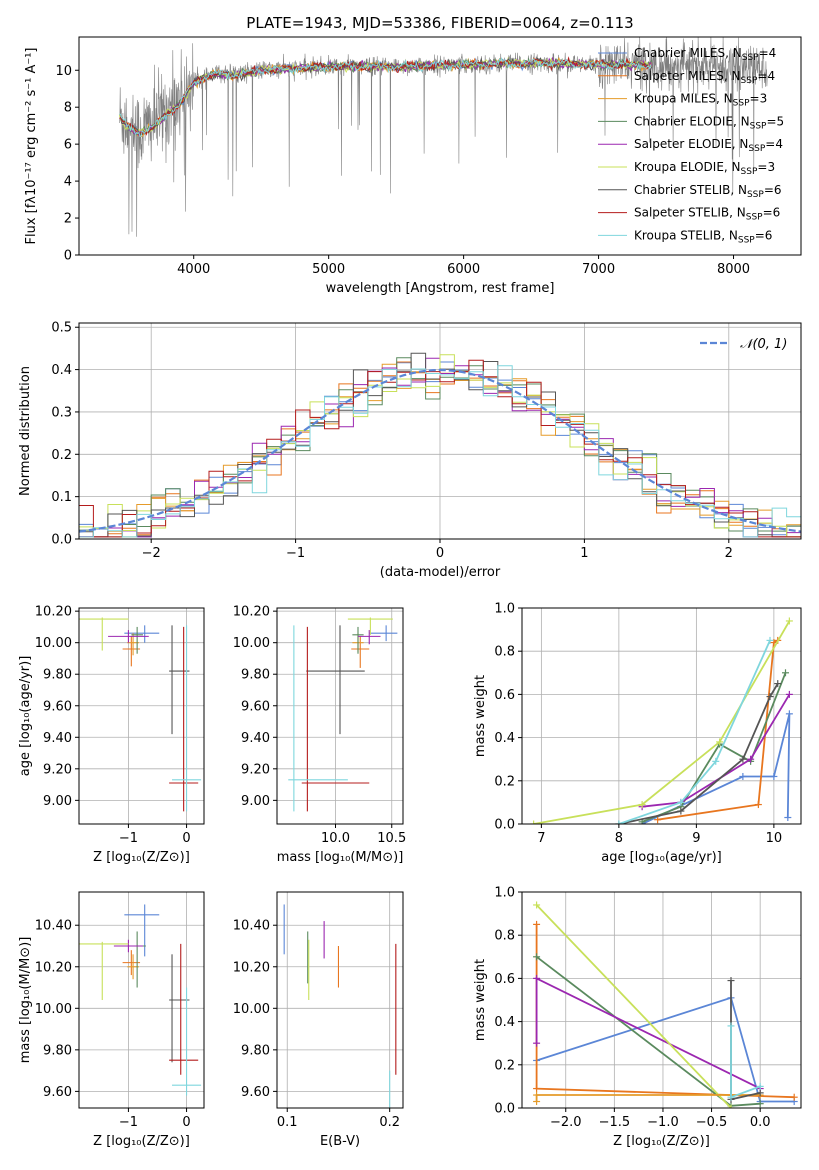  Describe the element at coordinates (255, 769) in the screenshot. I see `age_vs_mass-ytick-label: 9.20` at that location.